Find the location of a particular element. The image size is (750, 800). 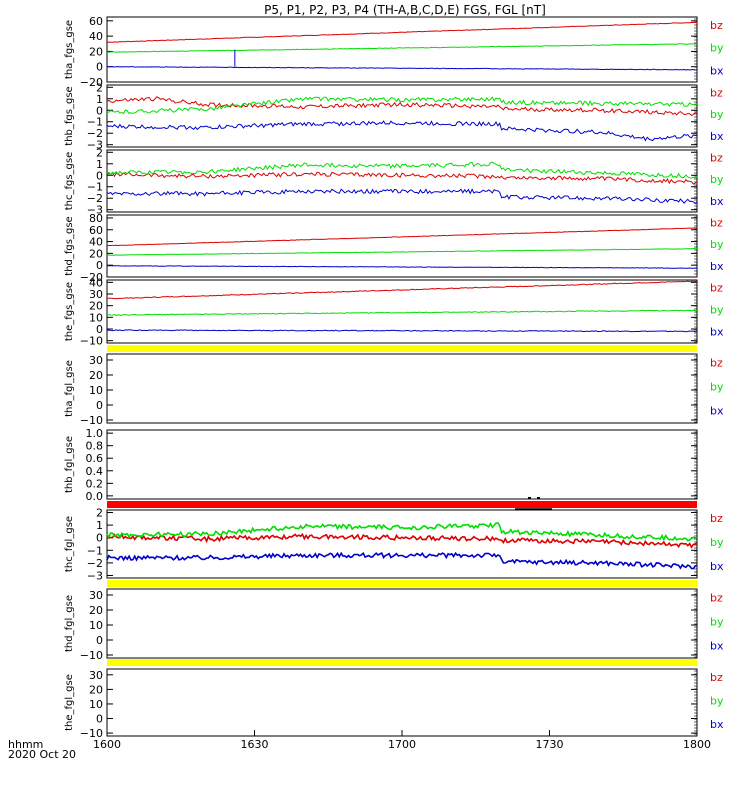

y-tick-label: 1 is located at coordinates (99, 525).